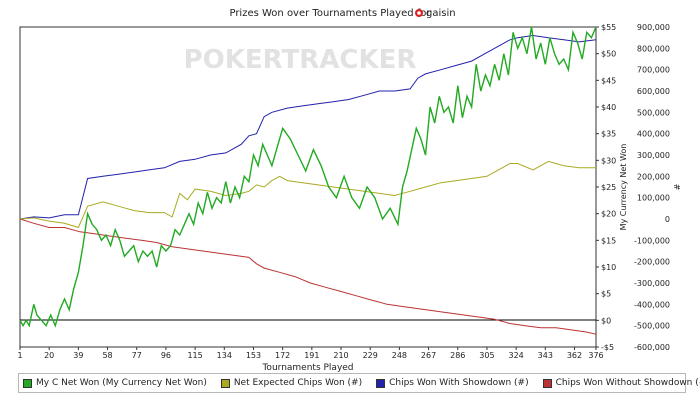 The image size is (700, 408). What do you see at coordinates (441, 13) in the screenshot?
I see `player-name: gaisin` at bounding box center [441, 13].